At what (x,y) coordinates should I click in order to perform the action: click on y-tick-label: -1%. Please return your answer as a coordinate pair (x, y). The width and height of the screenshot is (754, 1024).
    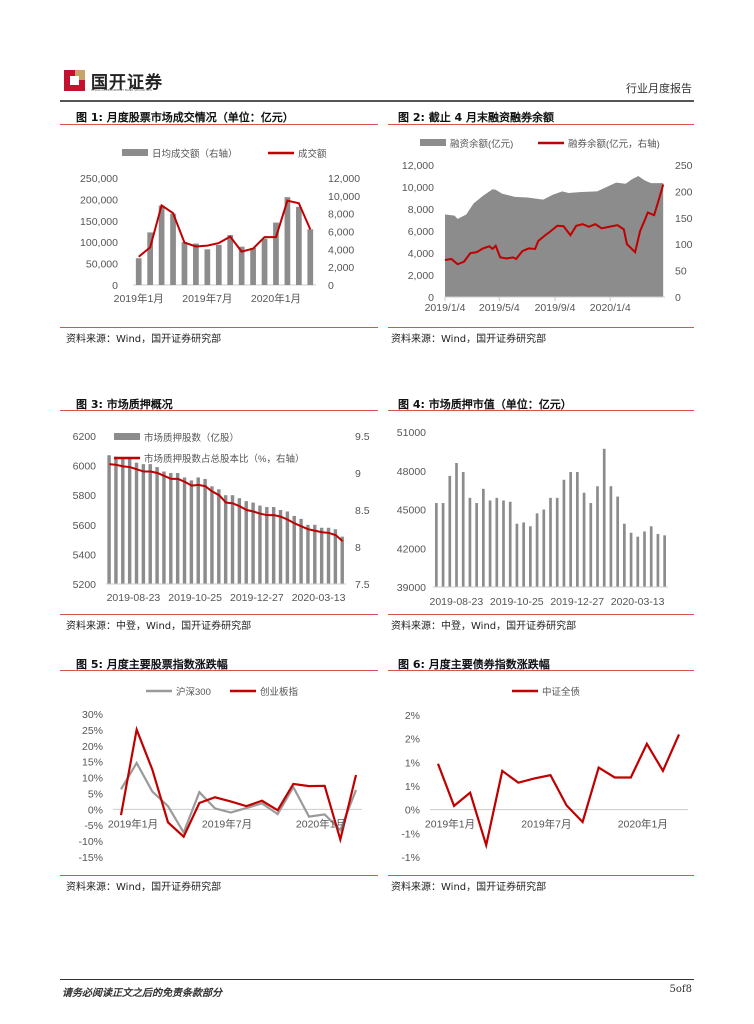
    Looking at the image, I should click on (410, 858).